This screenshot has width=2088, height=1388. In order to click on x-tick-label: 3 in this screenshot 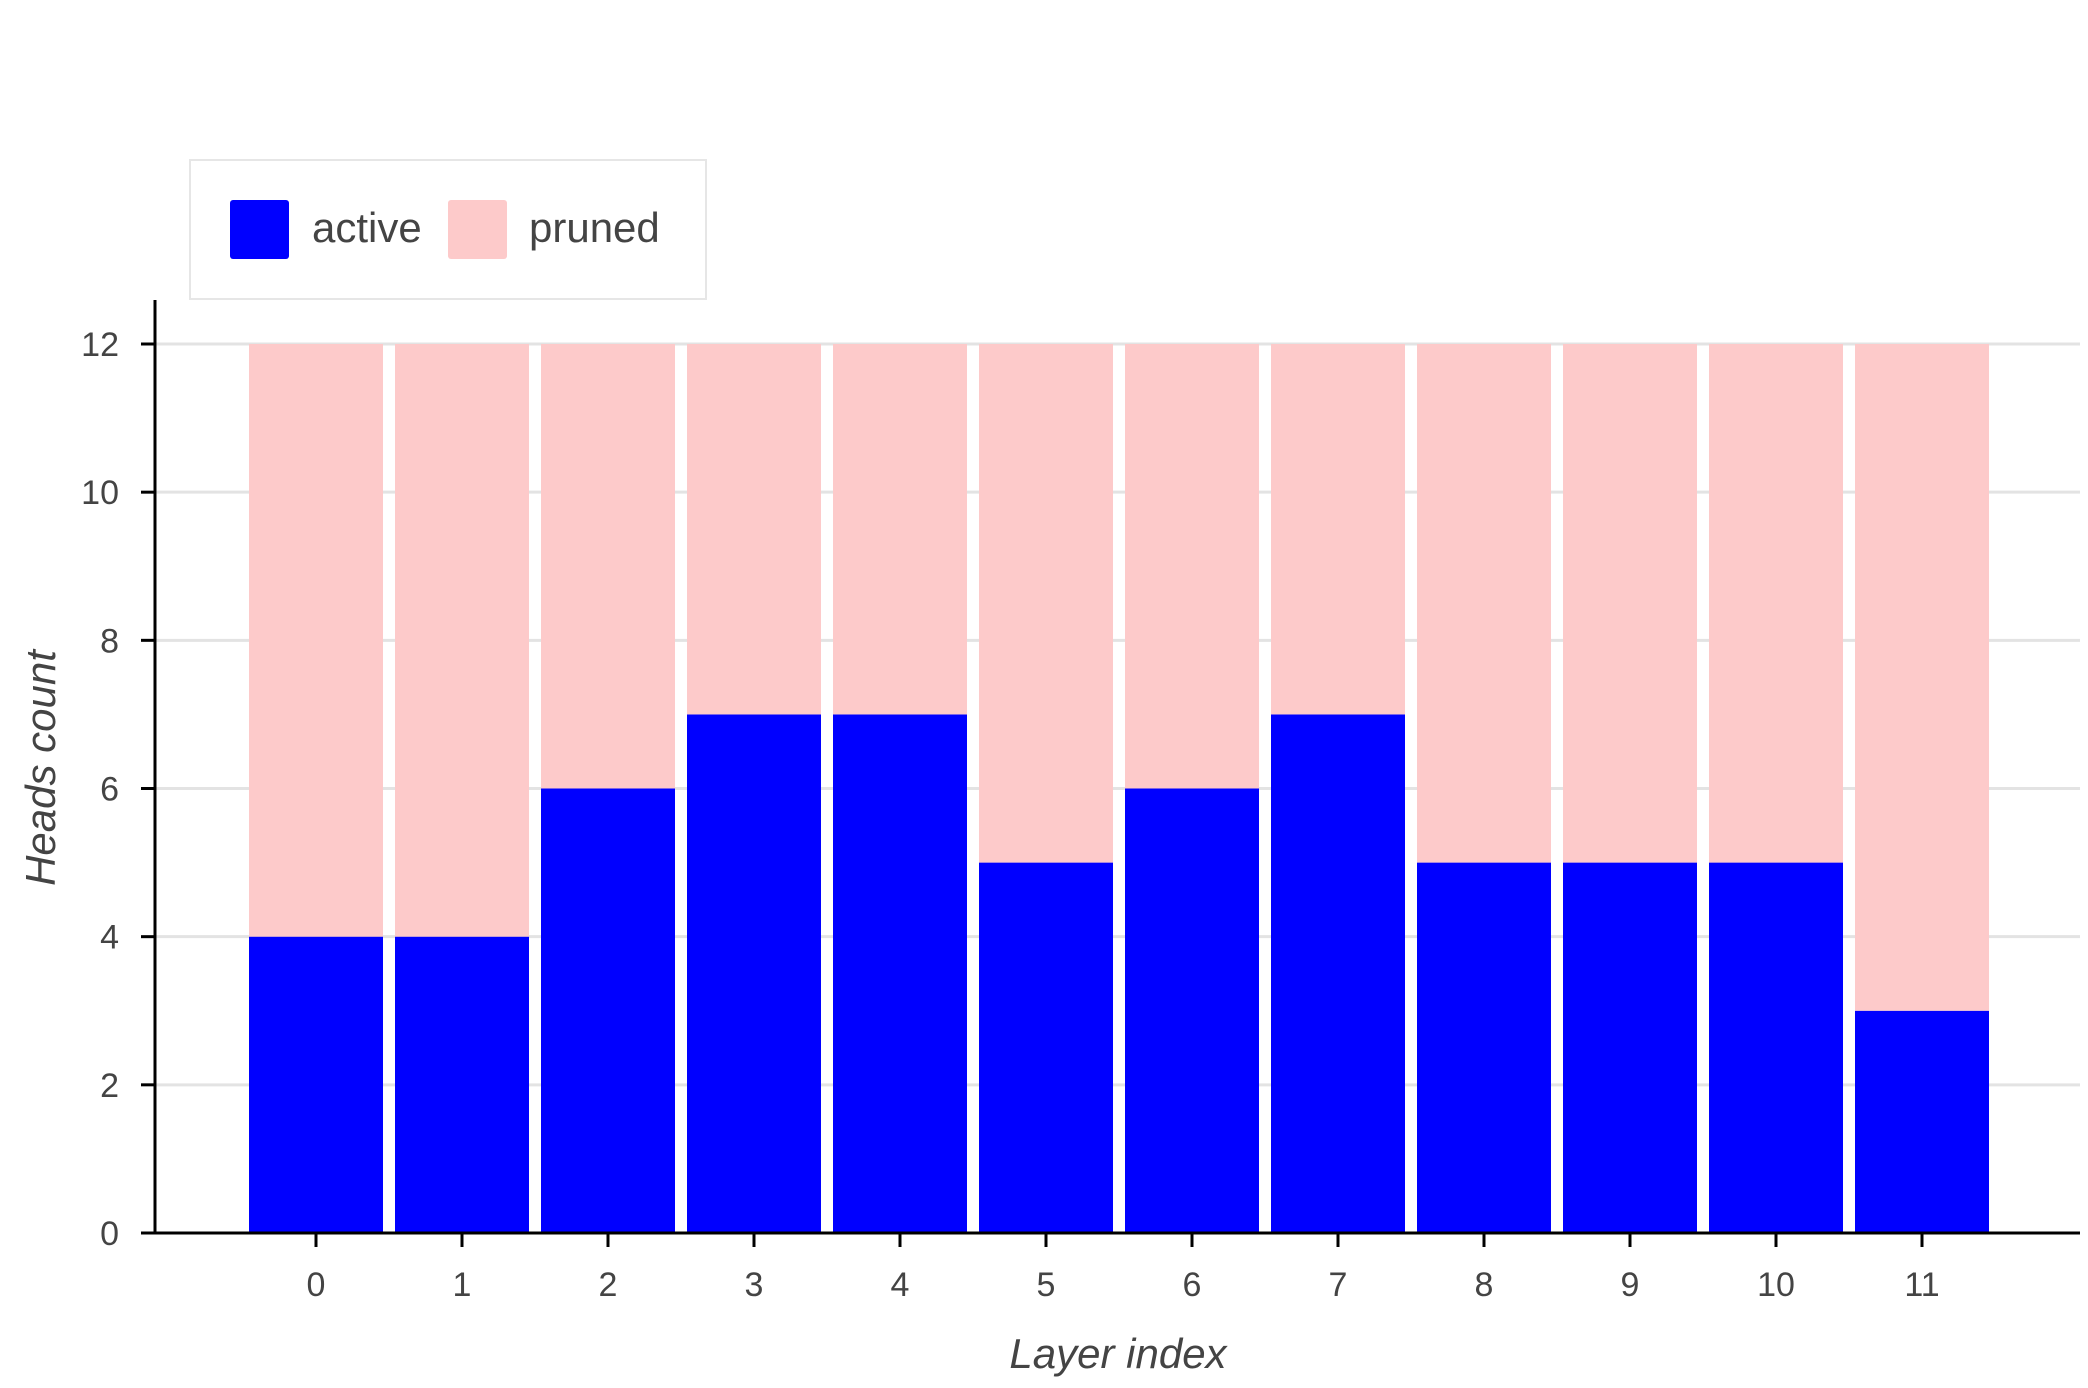, I will do `click(754, 1285)`.